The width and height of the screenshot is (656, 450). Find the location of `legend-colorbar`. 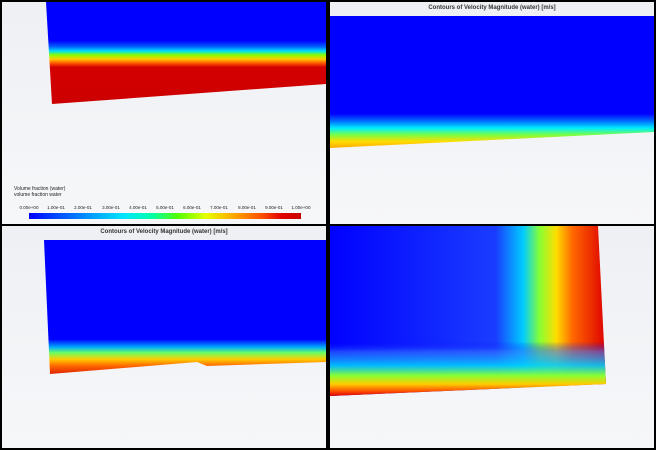

legend-colorbar is located at coordinates (165, 216).